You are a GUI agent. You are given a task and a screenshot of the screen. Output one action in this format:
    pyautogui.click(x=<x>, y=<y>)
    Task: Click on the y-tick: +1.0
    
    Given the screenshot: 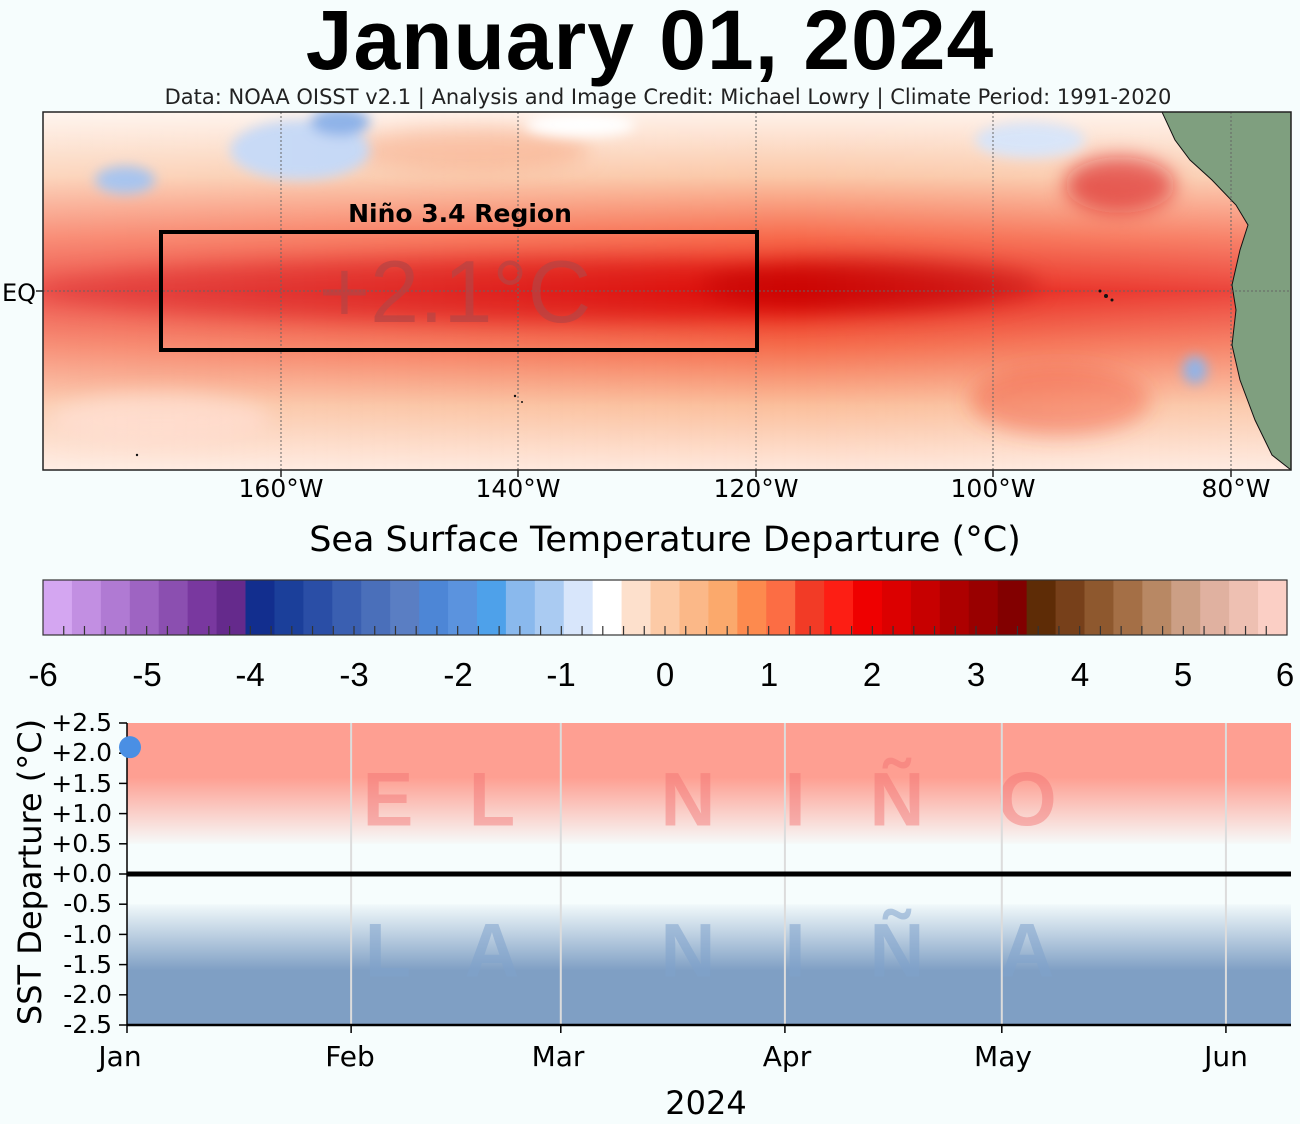 What is the action you would take?
    pyautogui.click(x=81, y=813)
    